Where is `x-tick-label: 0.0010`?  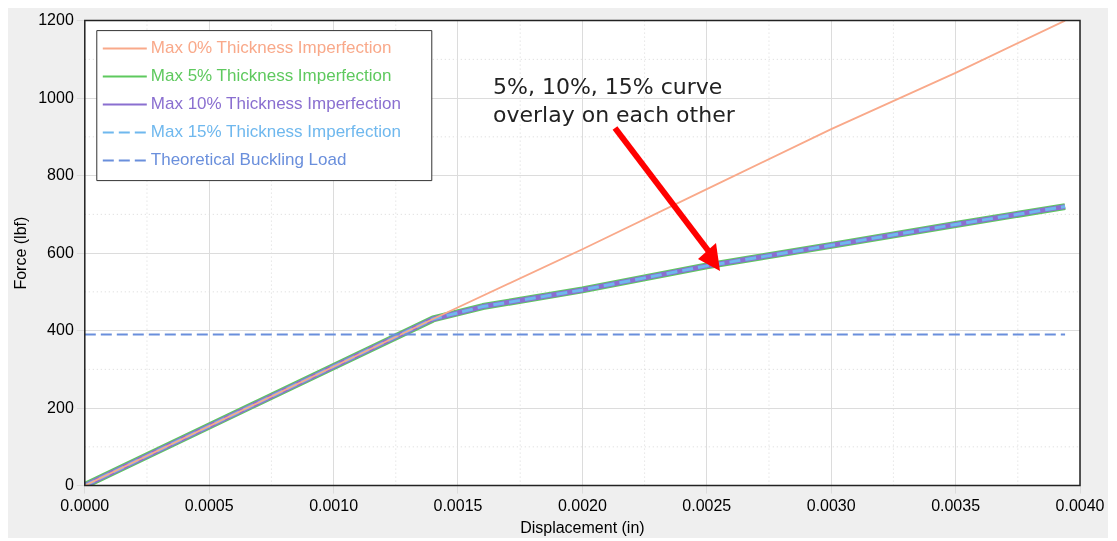 x-tick-label: 0.0010 is located at coordinates (334, 505).